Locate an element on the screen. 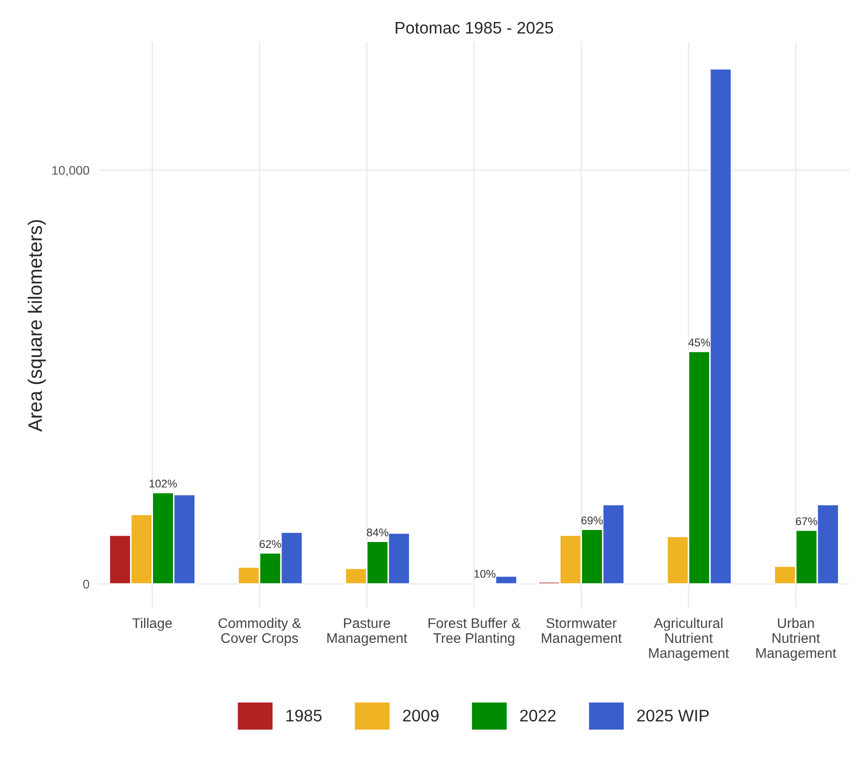 The width and height of the screenshot is (858, 761). x-tick-label: Pasture Management is located at coordinates (367, 632).